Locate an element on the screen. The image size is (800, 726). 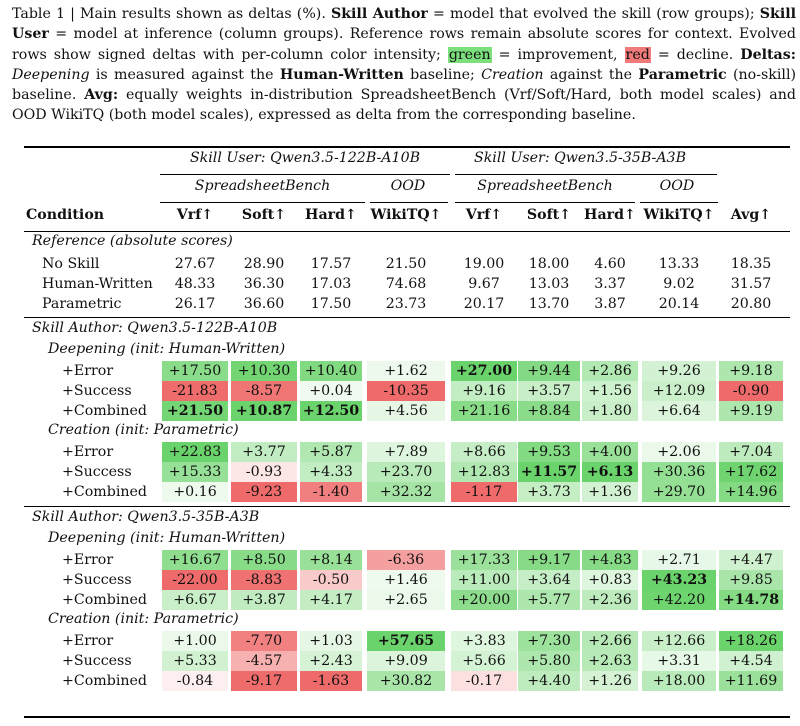
reference-cell: 4.60 is located at coordinates (610, 264).